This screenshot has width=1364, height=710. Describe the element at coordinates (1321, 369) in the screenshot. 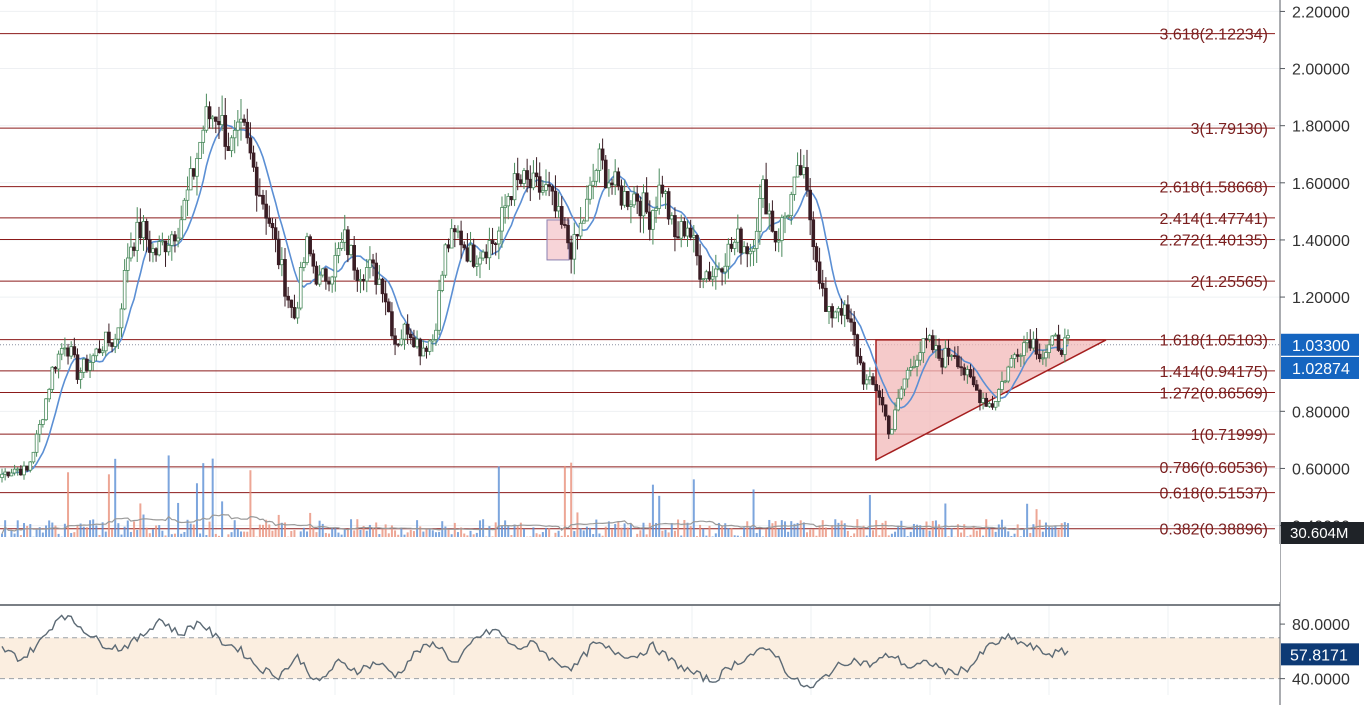

I see `price-tag-ma: 1.02874` at that location.